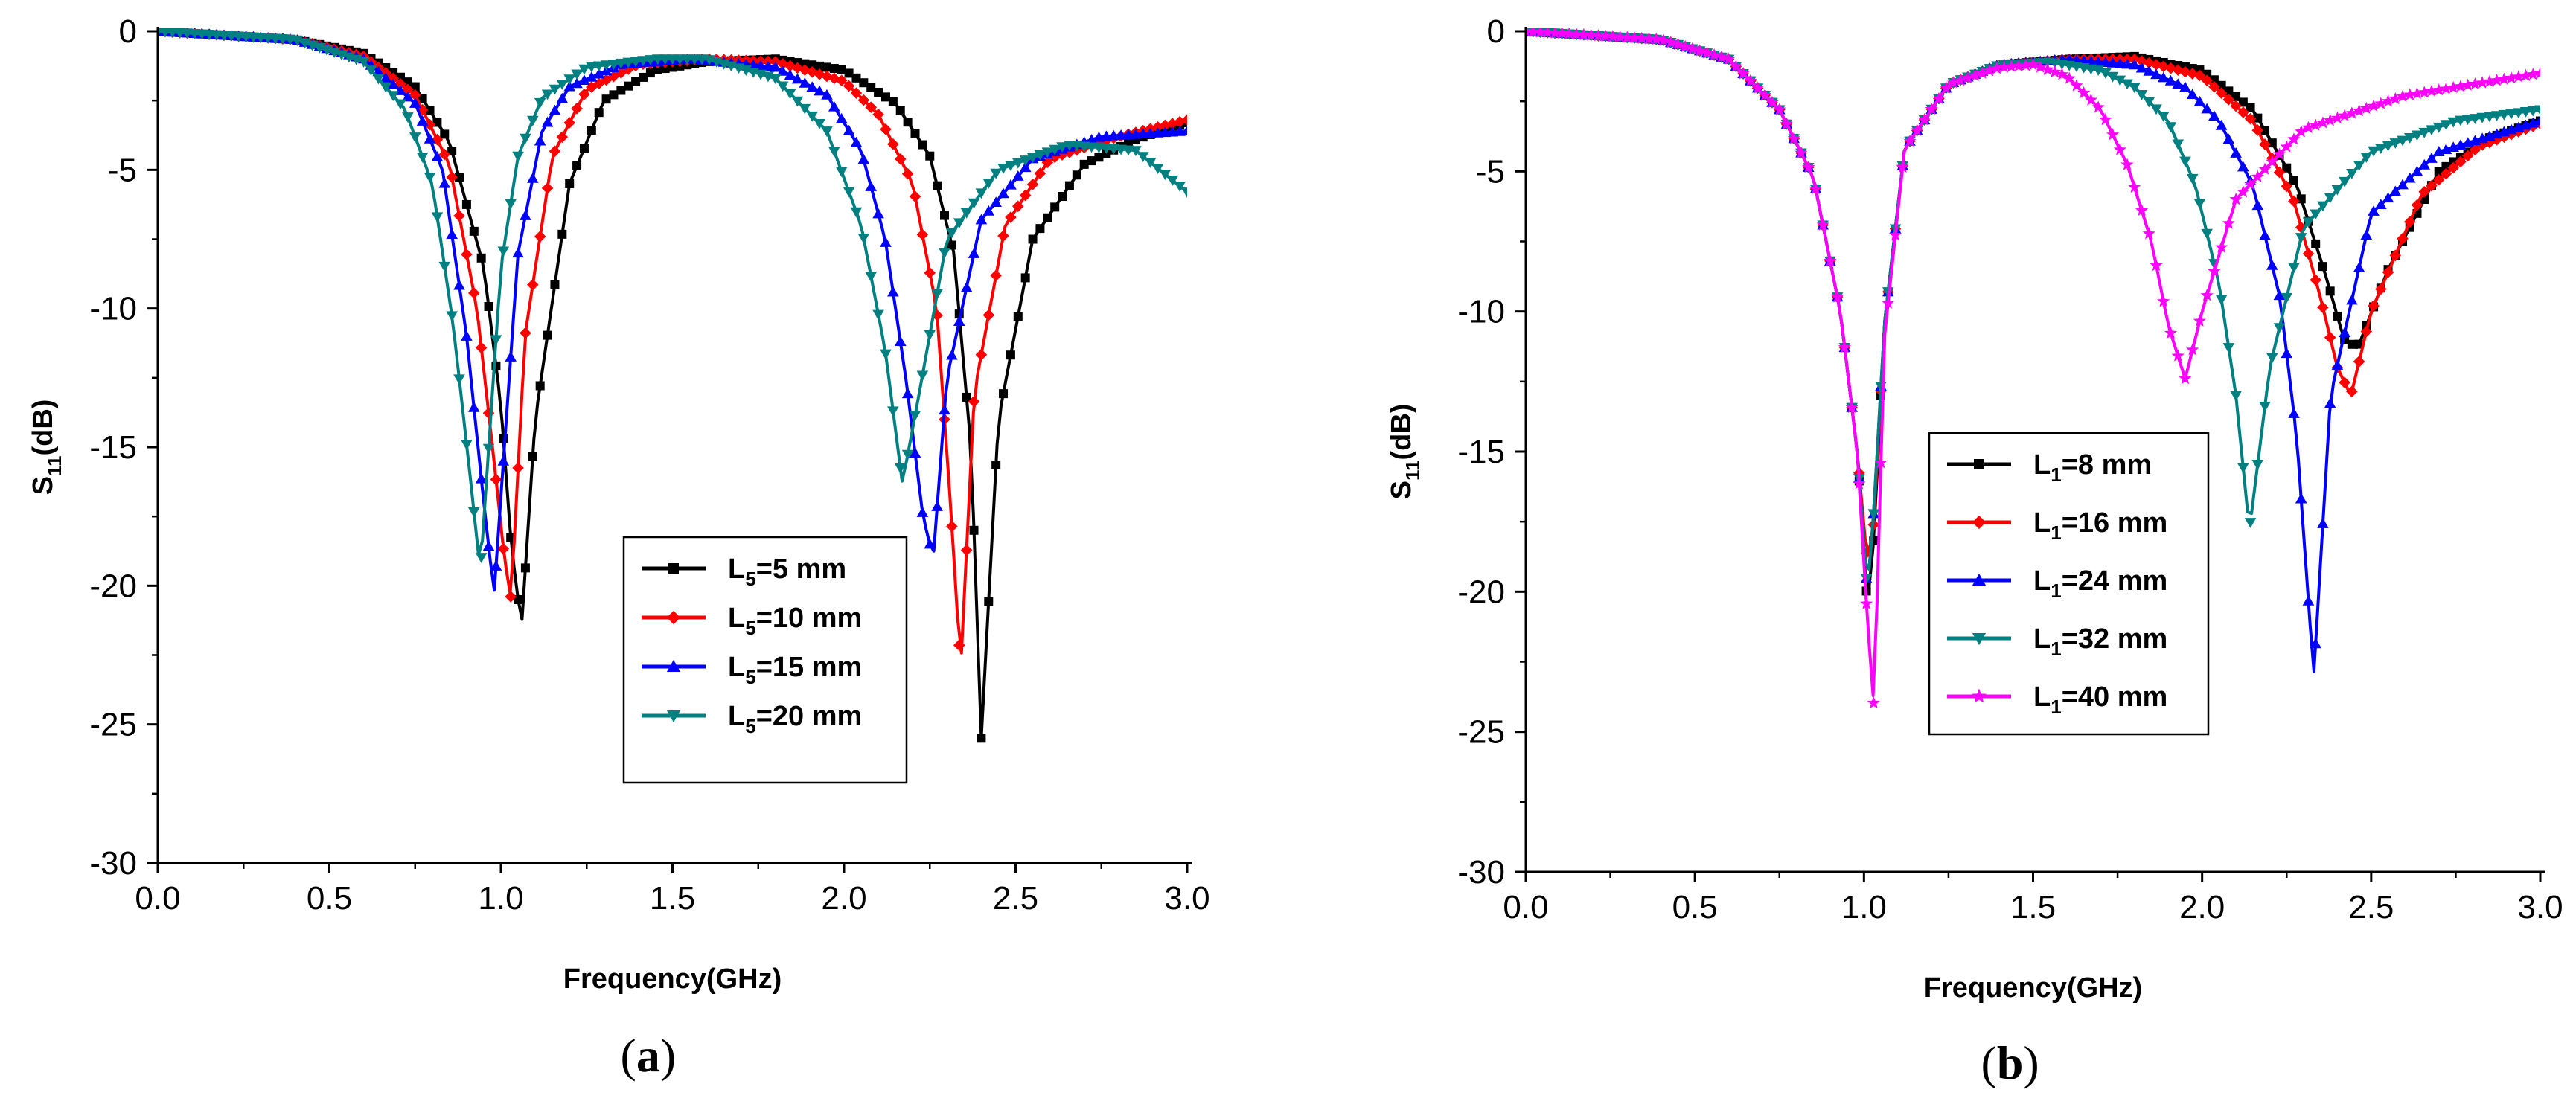  What do you see at coordinates (795, 621) in the screenshot?
I see `legend-label: L5=10 mm` at bounding box center [795, 621].